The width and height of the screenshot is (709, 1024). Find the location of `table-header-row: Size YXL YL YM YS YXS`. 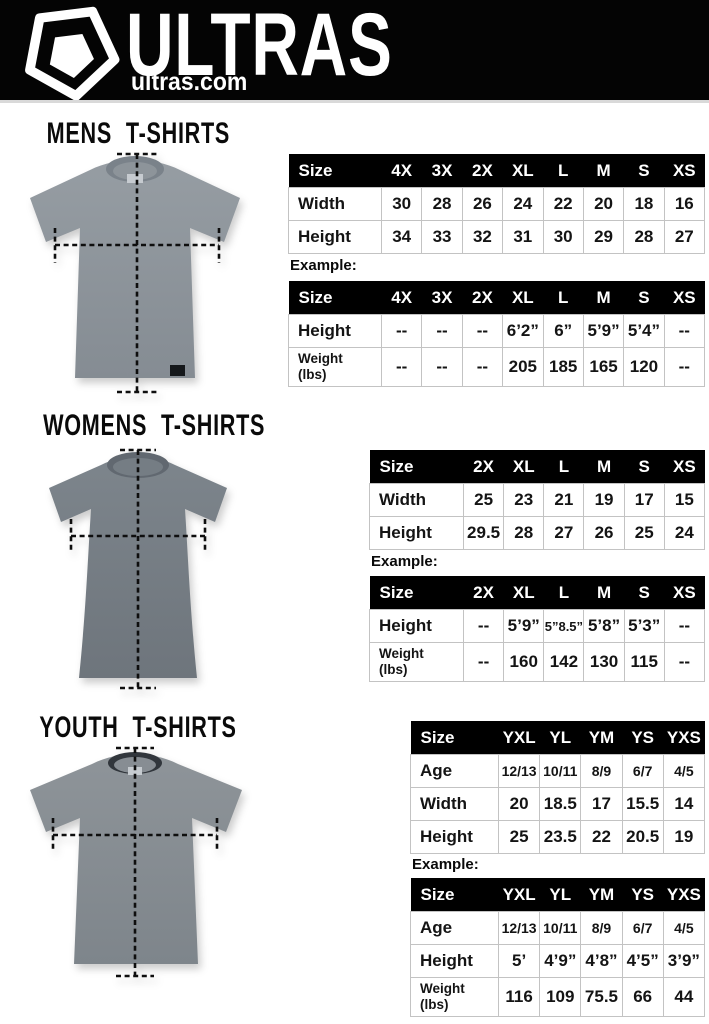

table-header-row: Size YXL YL YM YS YXS is located at coordinates (557, 738).